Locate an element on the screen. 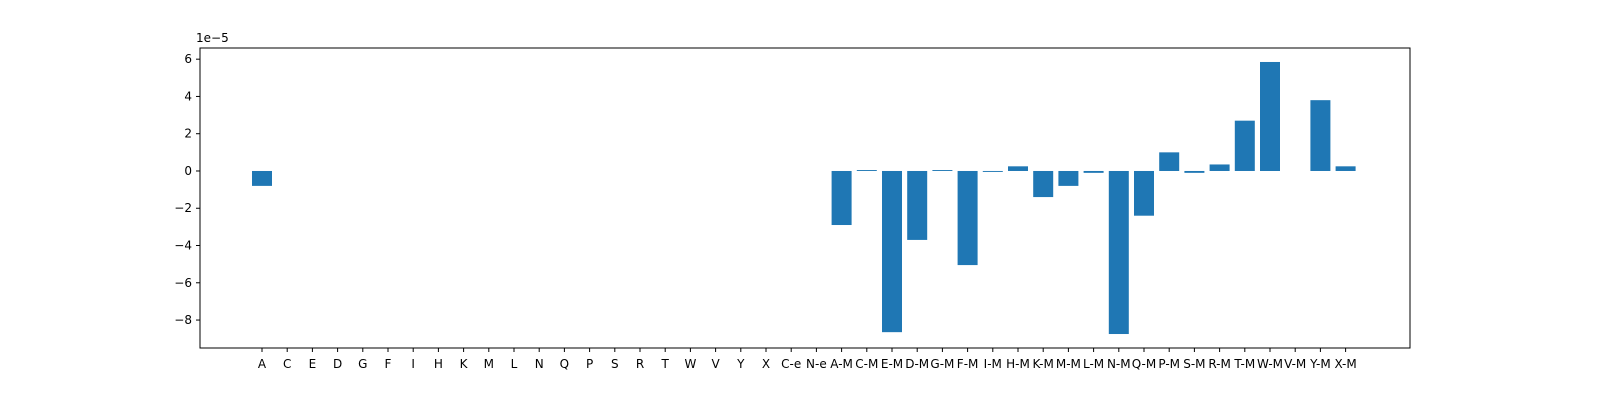  x-tick-label-C-e: C-e is located at coordinates (791, 364).